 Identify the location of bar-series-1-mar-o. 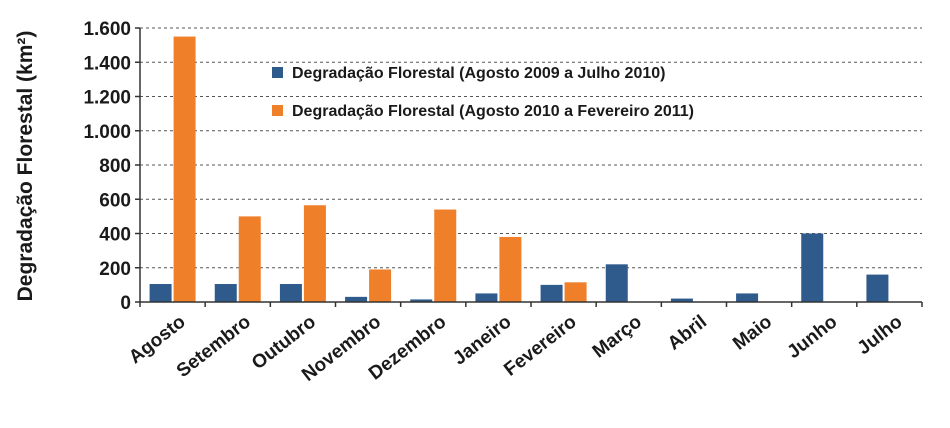
(616, 283).